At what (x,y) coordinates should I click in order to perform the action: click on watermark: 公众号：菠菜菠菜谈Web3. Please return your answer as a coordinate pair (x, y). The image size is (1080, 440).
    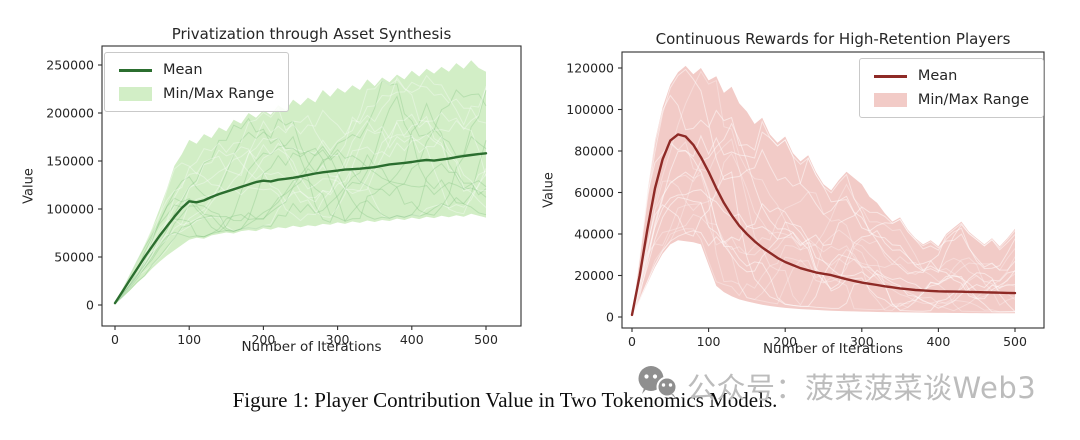
    Looking at the image, I should click on (836, 385).